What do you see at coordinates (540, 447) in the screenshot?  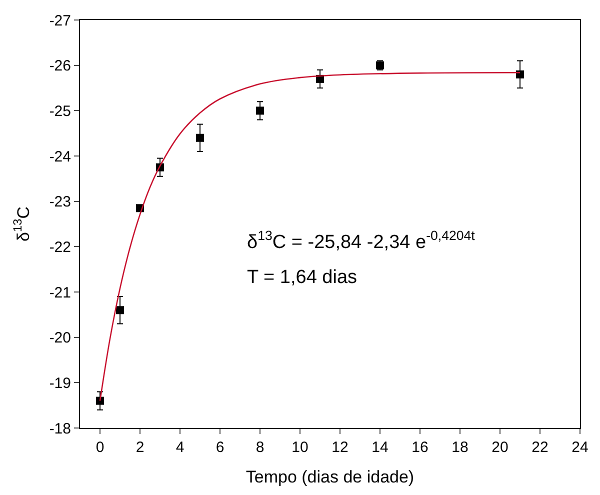 I see `x-tick-label: 22` at bounding box center [540, 447].